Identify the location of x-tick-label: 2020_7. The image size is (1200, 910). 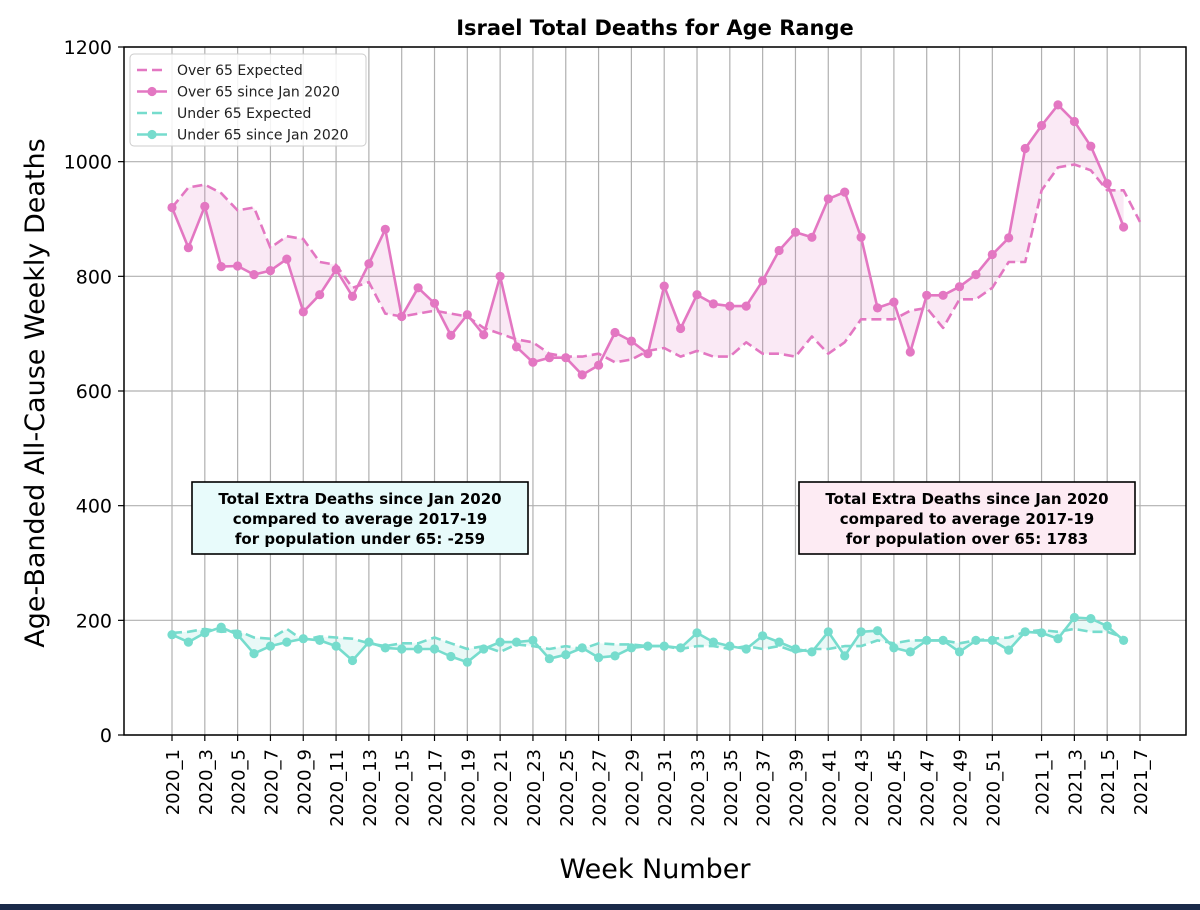
(271, 782).